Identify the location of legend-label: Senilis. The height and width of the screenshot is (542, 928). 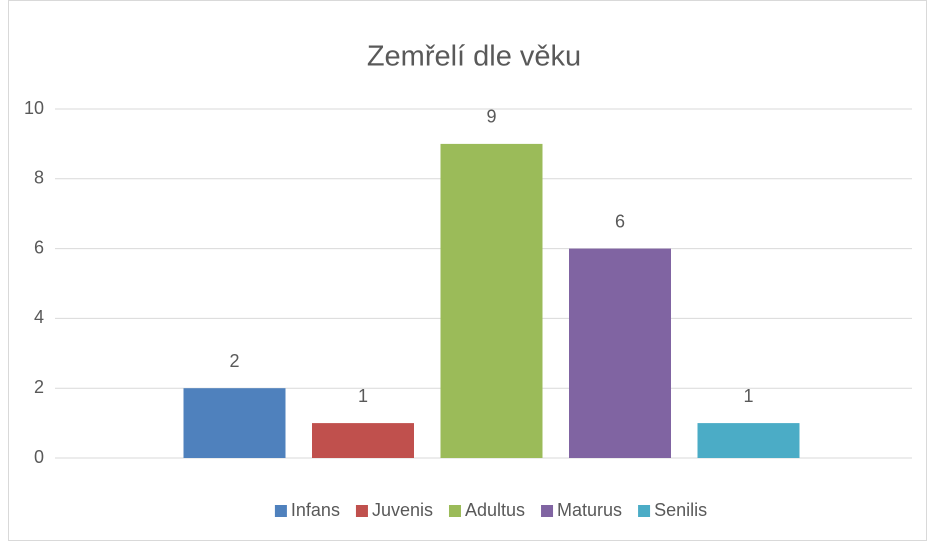
(680, 510).